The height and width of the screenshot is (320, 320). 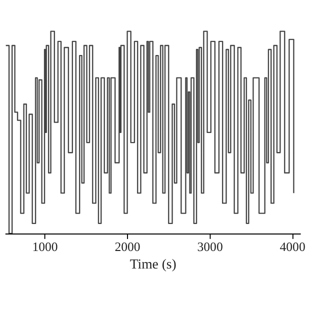 What do you see at coordinates (293, 247) in the screenshot?
I see `x-tick-label: 4000` at bounding box center [293, 247].